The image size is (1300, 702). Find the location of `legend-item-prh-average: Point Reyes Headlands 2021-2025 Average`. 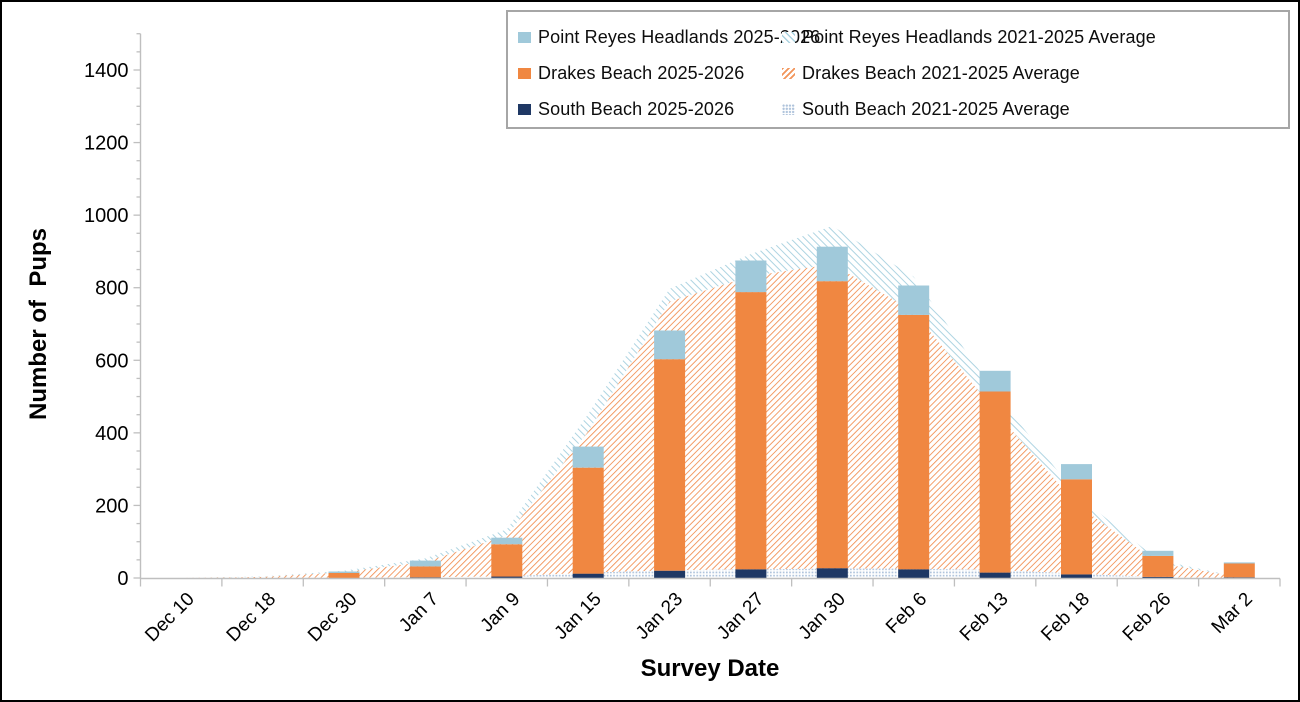

legend-item-prh-average: Point Reyes Headlands 2021-2025 Average is located at coordinates (1035, 37).